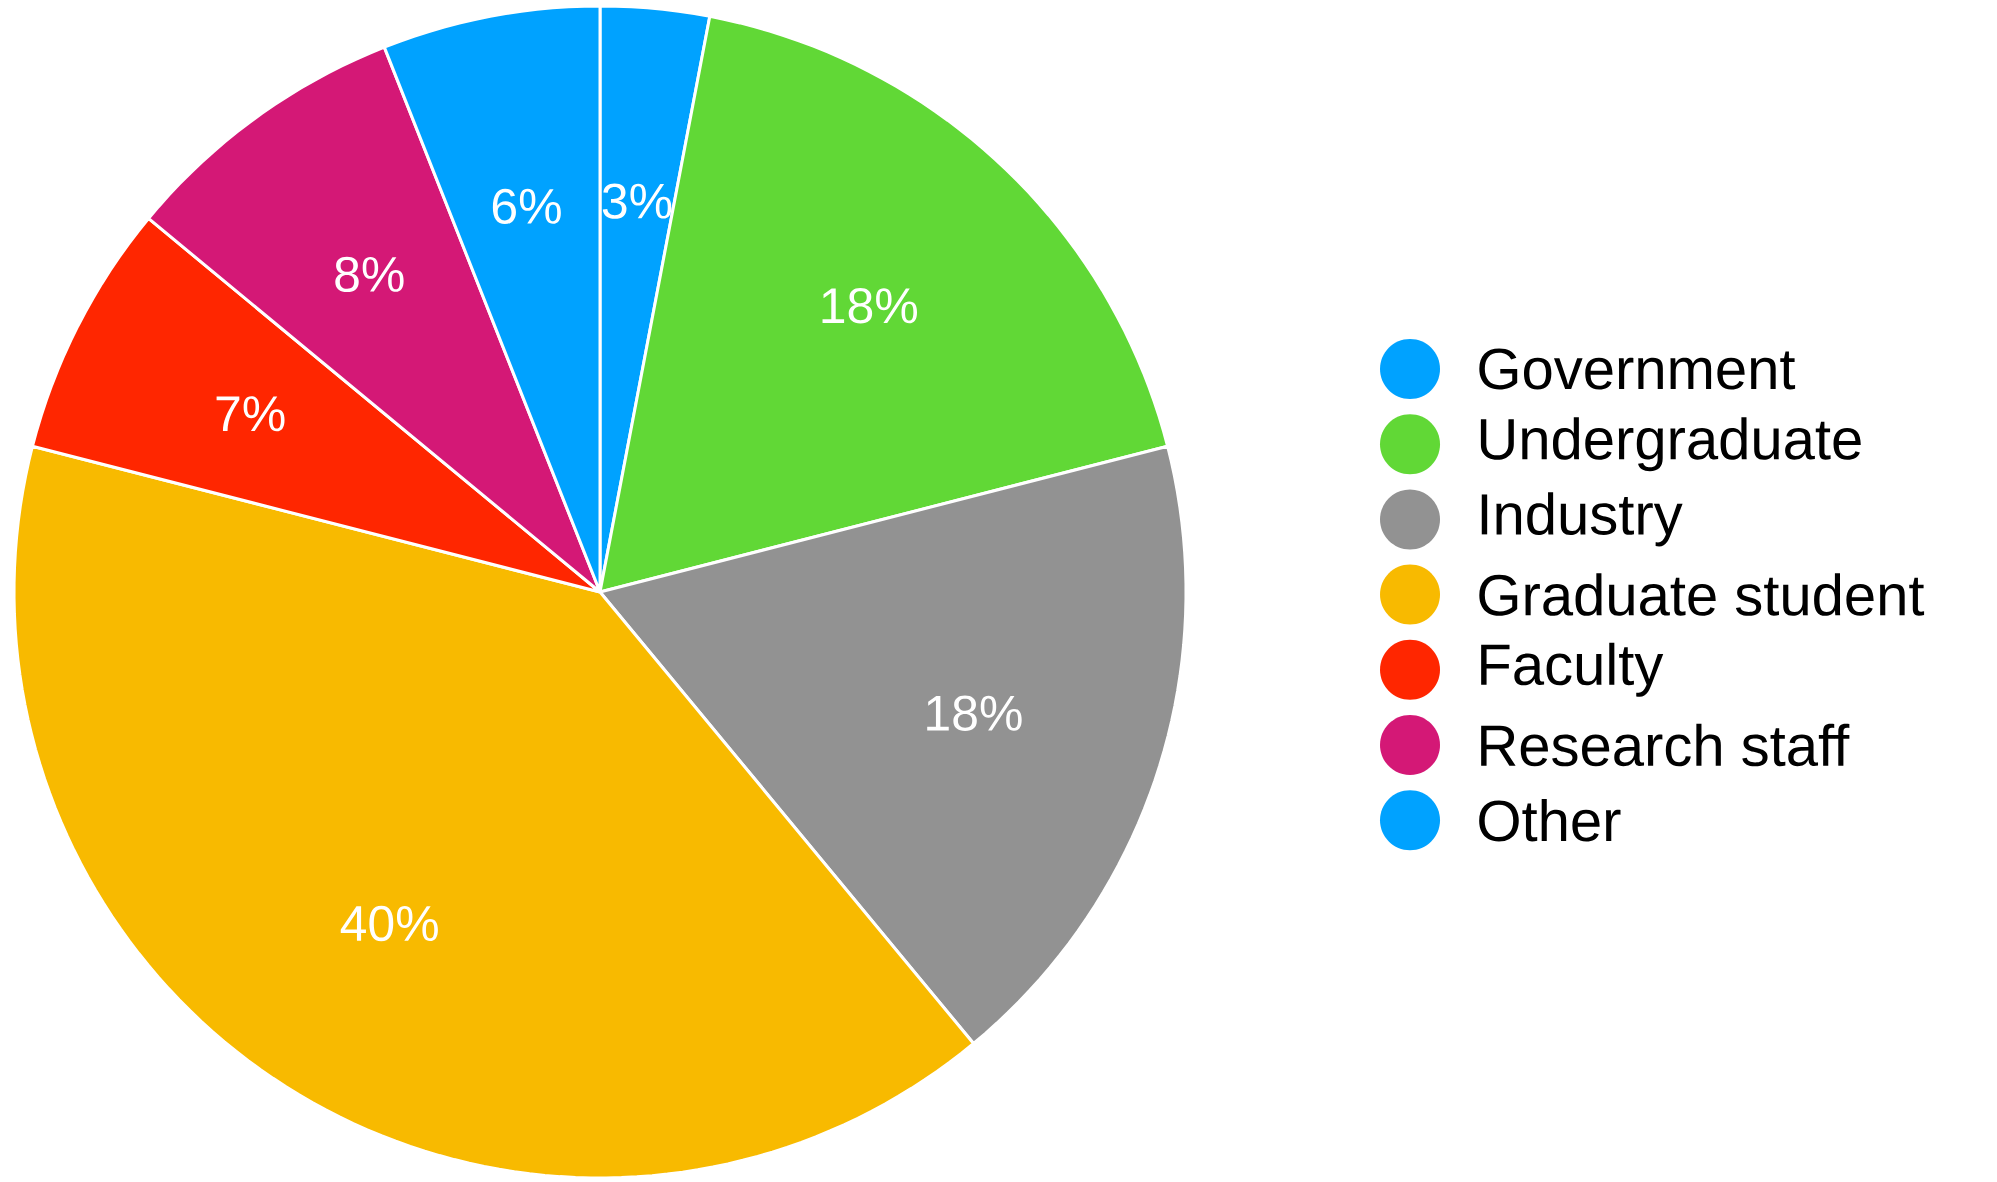 This screenshot has width=1997, height=1182. What do you see at coordinates (1572, 669) in the screenshot?
I see `legend-label: Faculty` at bounding box center [1572, 669].